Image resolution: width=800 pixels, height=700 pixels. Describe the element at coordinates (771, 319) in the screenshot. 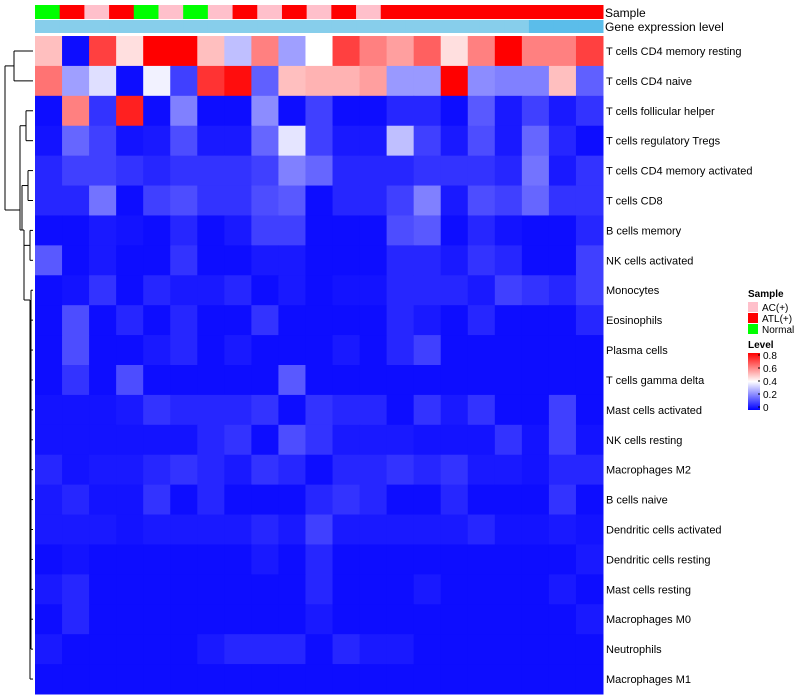

I see `legend-sample-entries: AC(+)ATL(+)Normal` at that location.